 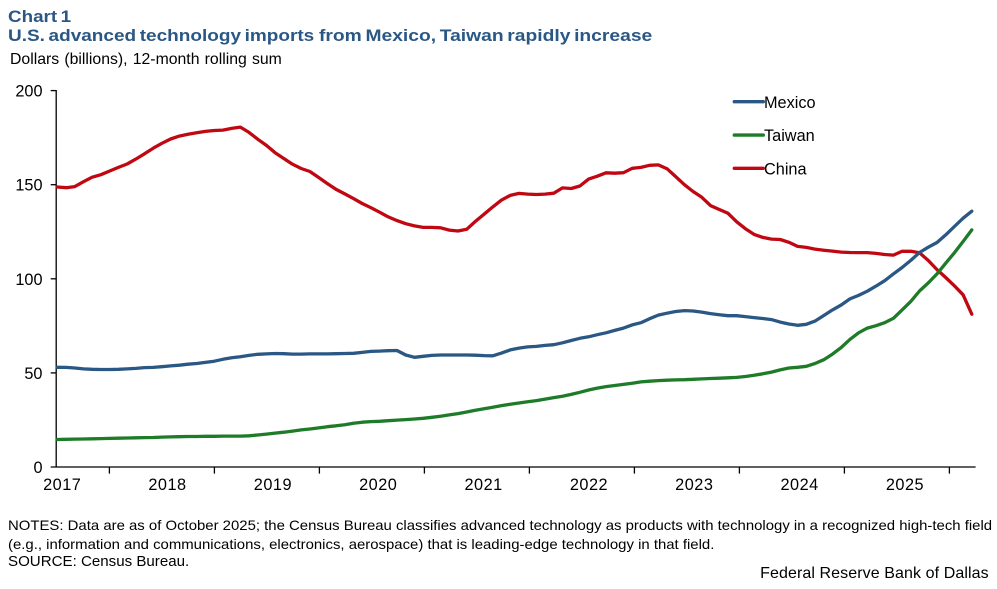 What do you see at coordinates (28, 280) in the screenshot?
I see `svg-text: 100` at bounding box center [28, 280].